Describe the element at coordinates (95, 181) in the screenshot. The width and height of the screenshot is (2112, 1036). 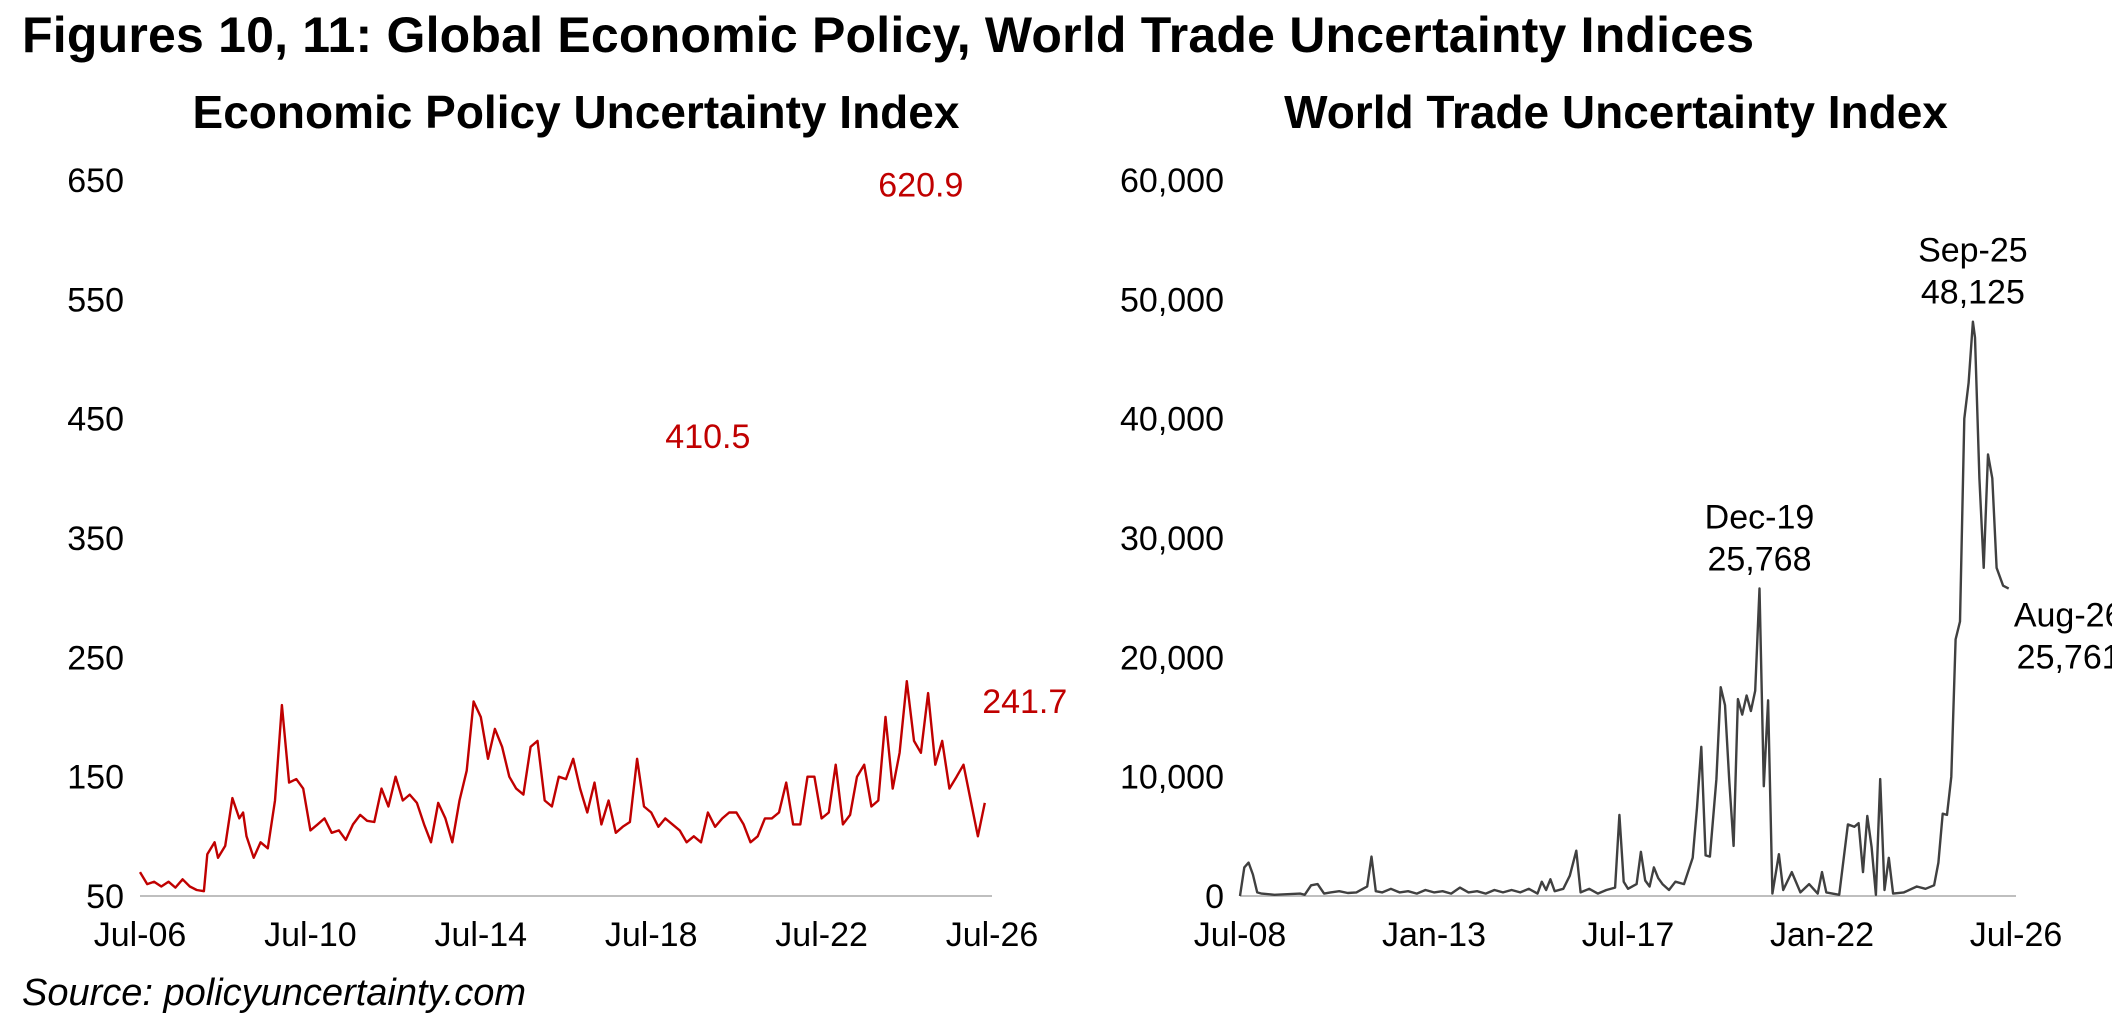
I see `epu-y-tick-label: 650` at that location.